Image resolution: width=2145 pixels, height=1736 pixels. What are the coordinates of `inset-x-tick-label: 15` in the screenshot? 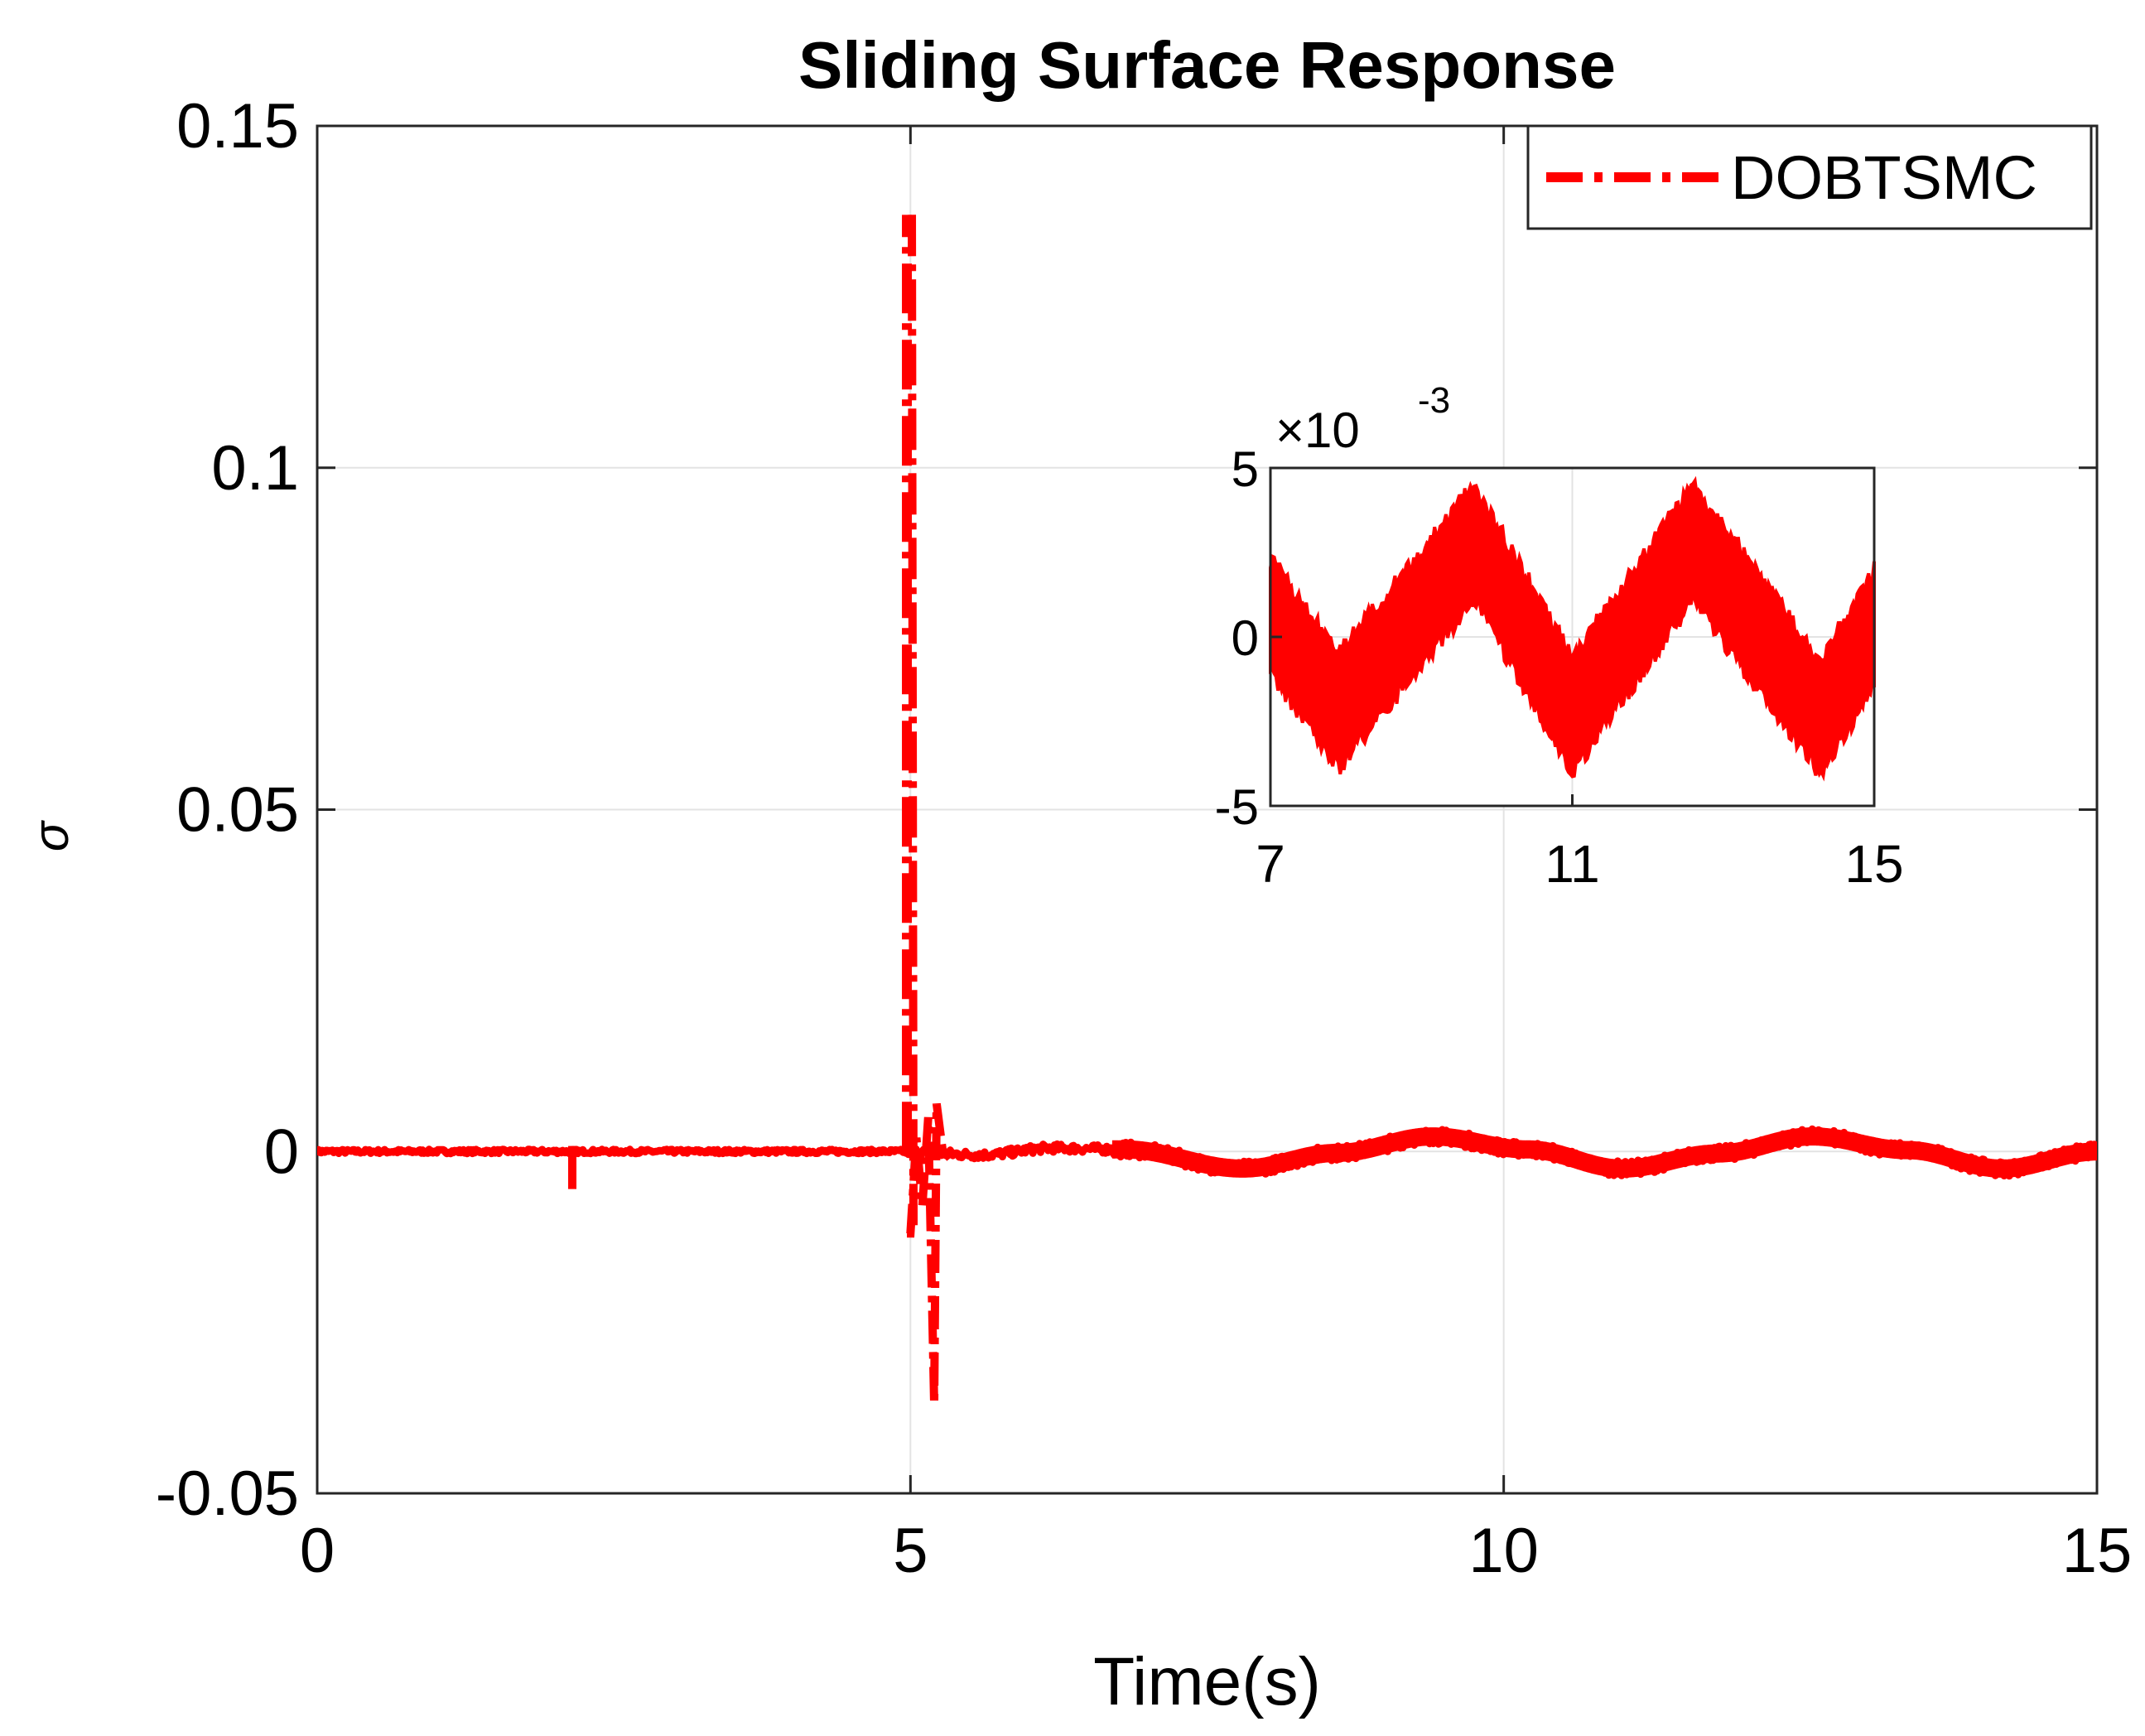 It's located at (1873, 864).